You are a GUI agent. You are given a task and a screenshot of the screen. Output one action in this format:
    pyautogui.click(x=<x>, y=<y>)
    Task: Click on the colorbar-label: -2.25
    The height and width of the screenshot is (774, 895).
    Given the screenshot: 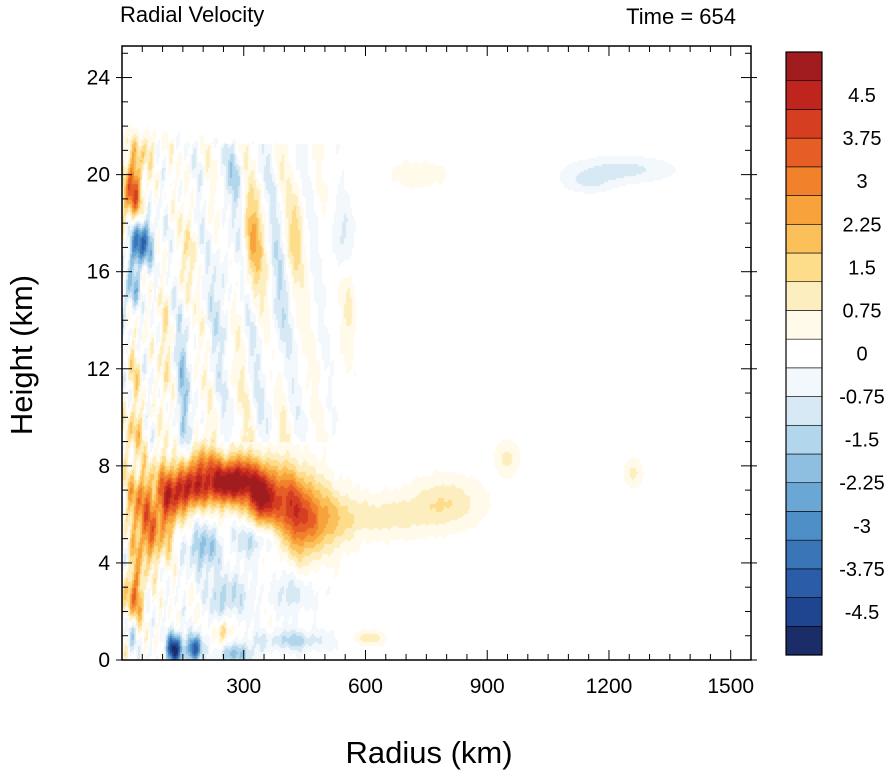 What is the action you would take?
    pyautogui.click(x=862, y=484)
    